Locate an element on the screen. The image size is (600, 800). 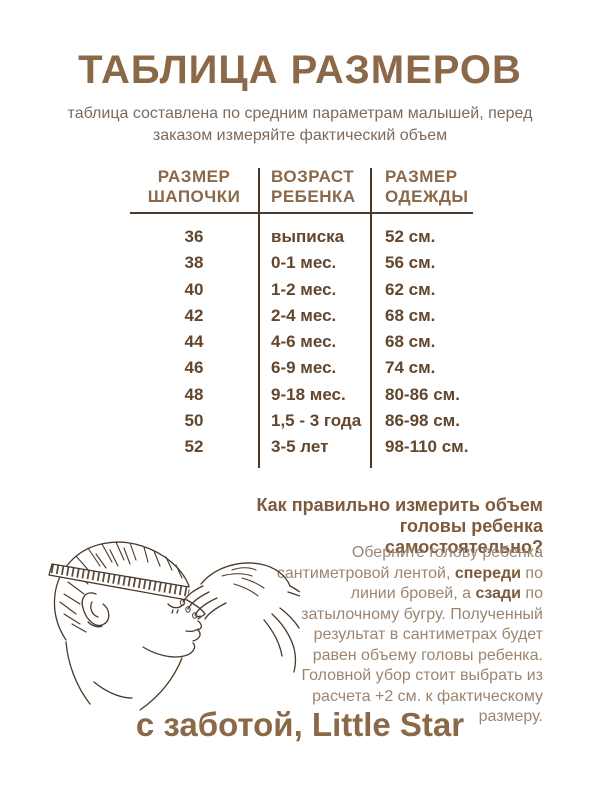
child-age-cell: 2-4 мес. is located at coordinates (304, 315).